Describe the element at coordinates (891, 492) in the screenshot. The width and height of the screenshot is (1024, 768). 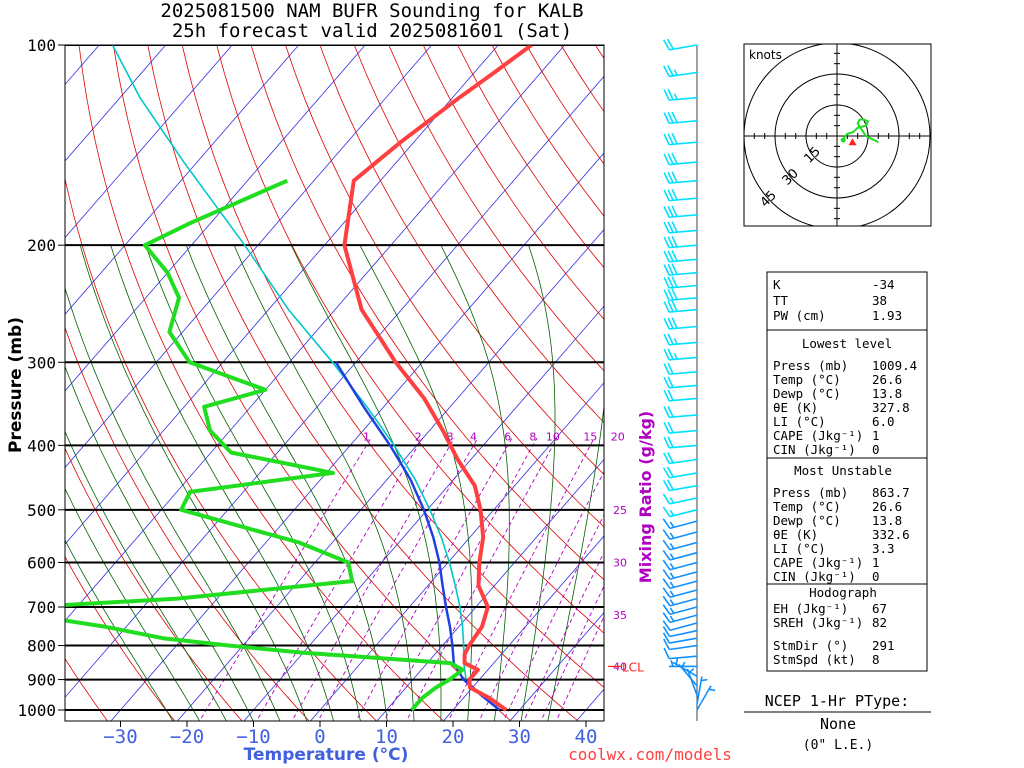
I see `mu-press-value: 863.7` at that location.